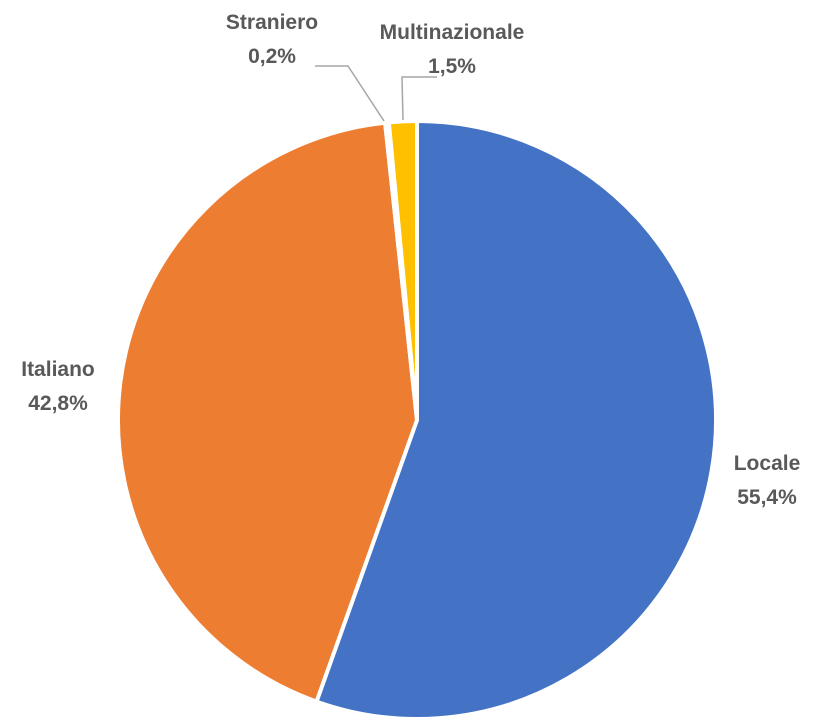 This screenshot has width=814, height=723. I want to click on data-label-name-italiano: Italiano, so click(58, 369).